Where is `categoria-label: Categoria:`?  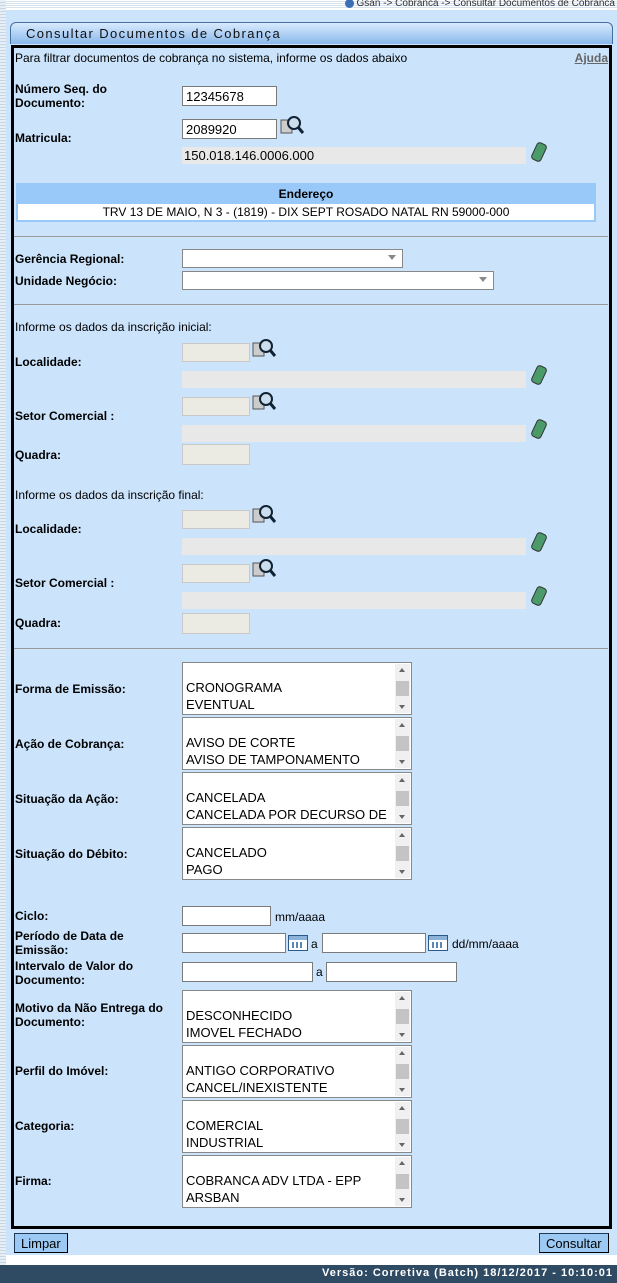 categoria-label: Categoria: is located at coordinates (45, 1126).